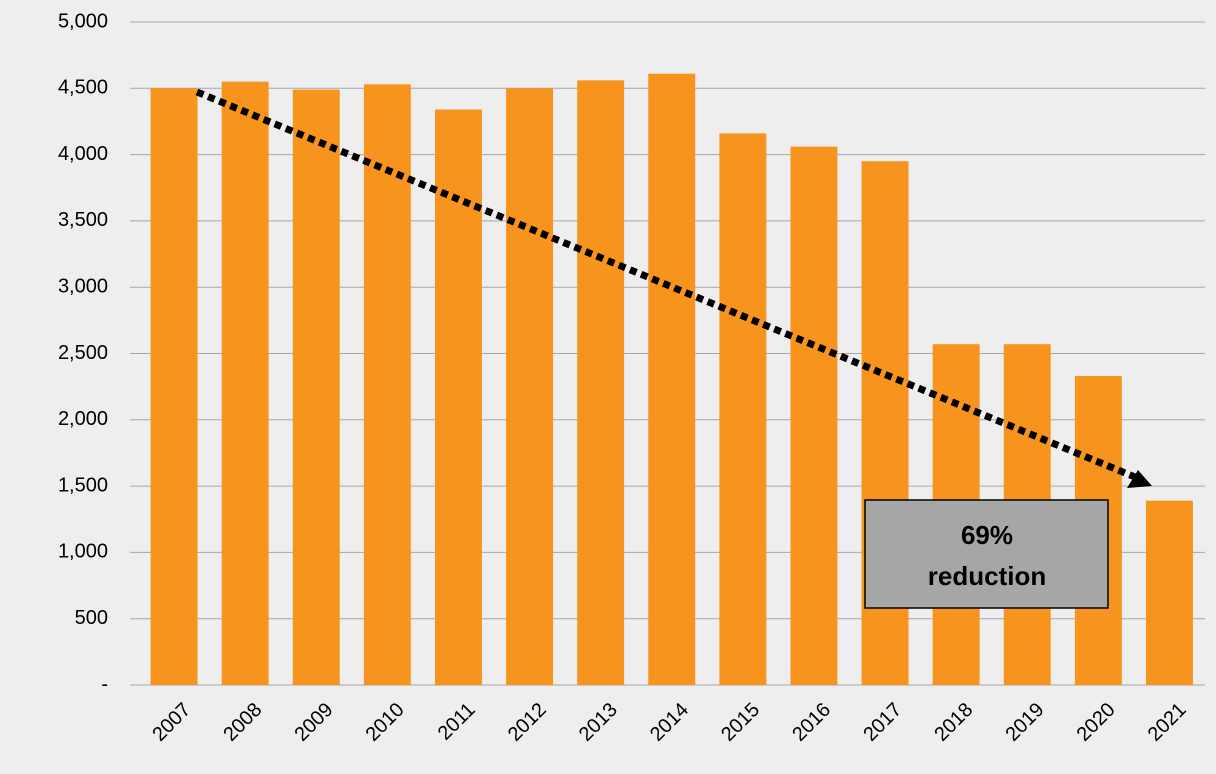 The width and height of the screenshot is (1216, 774). What do you see at coordinates (83, 485) in the screenshot?
I see `y-tick-label: 1,500` at bounding box center [83, 485].